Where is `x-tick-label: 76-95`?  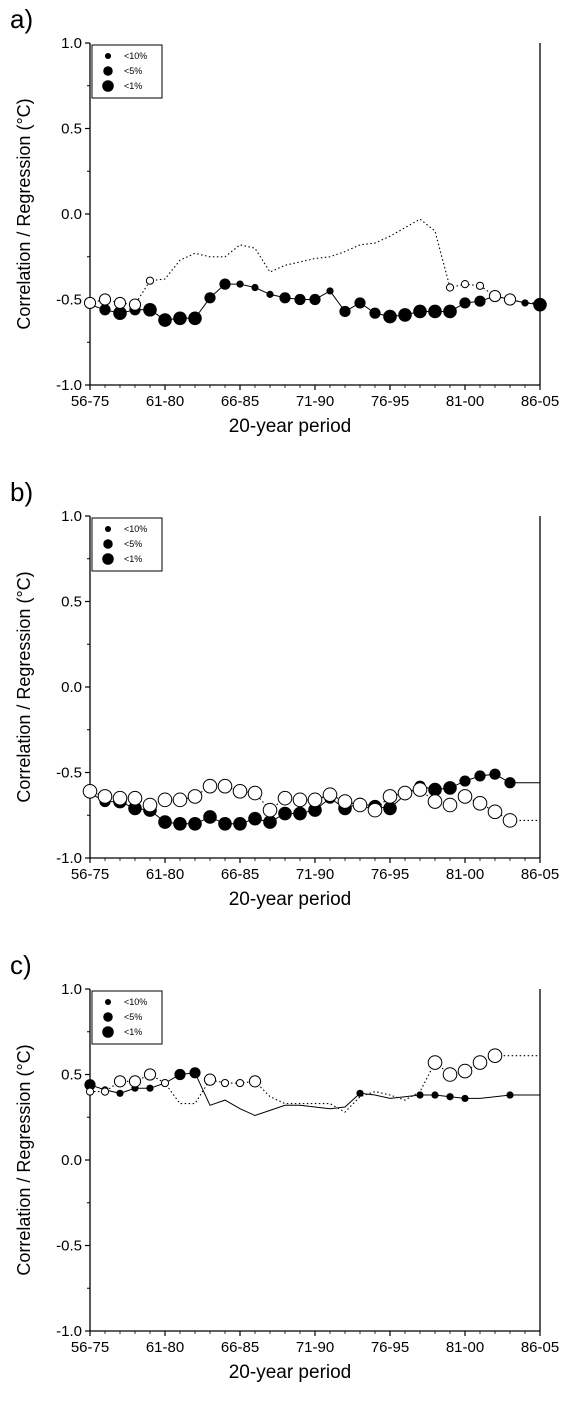
x-tick-label: 76-95 is located at coordinates (390, 401).